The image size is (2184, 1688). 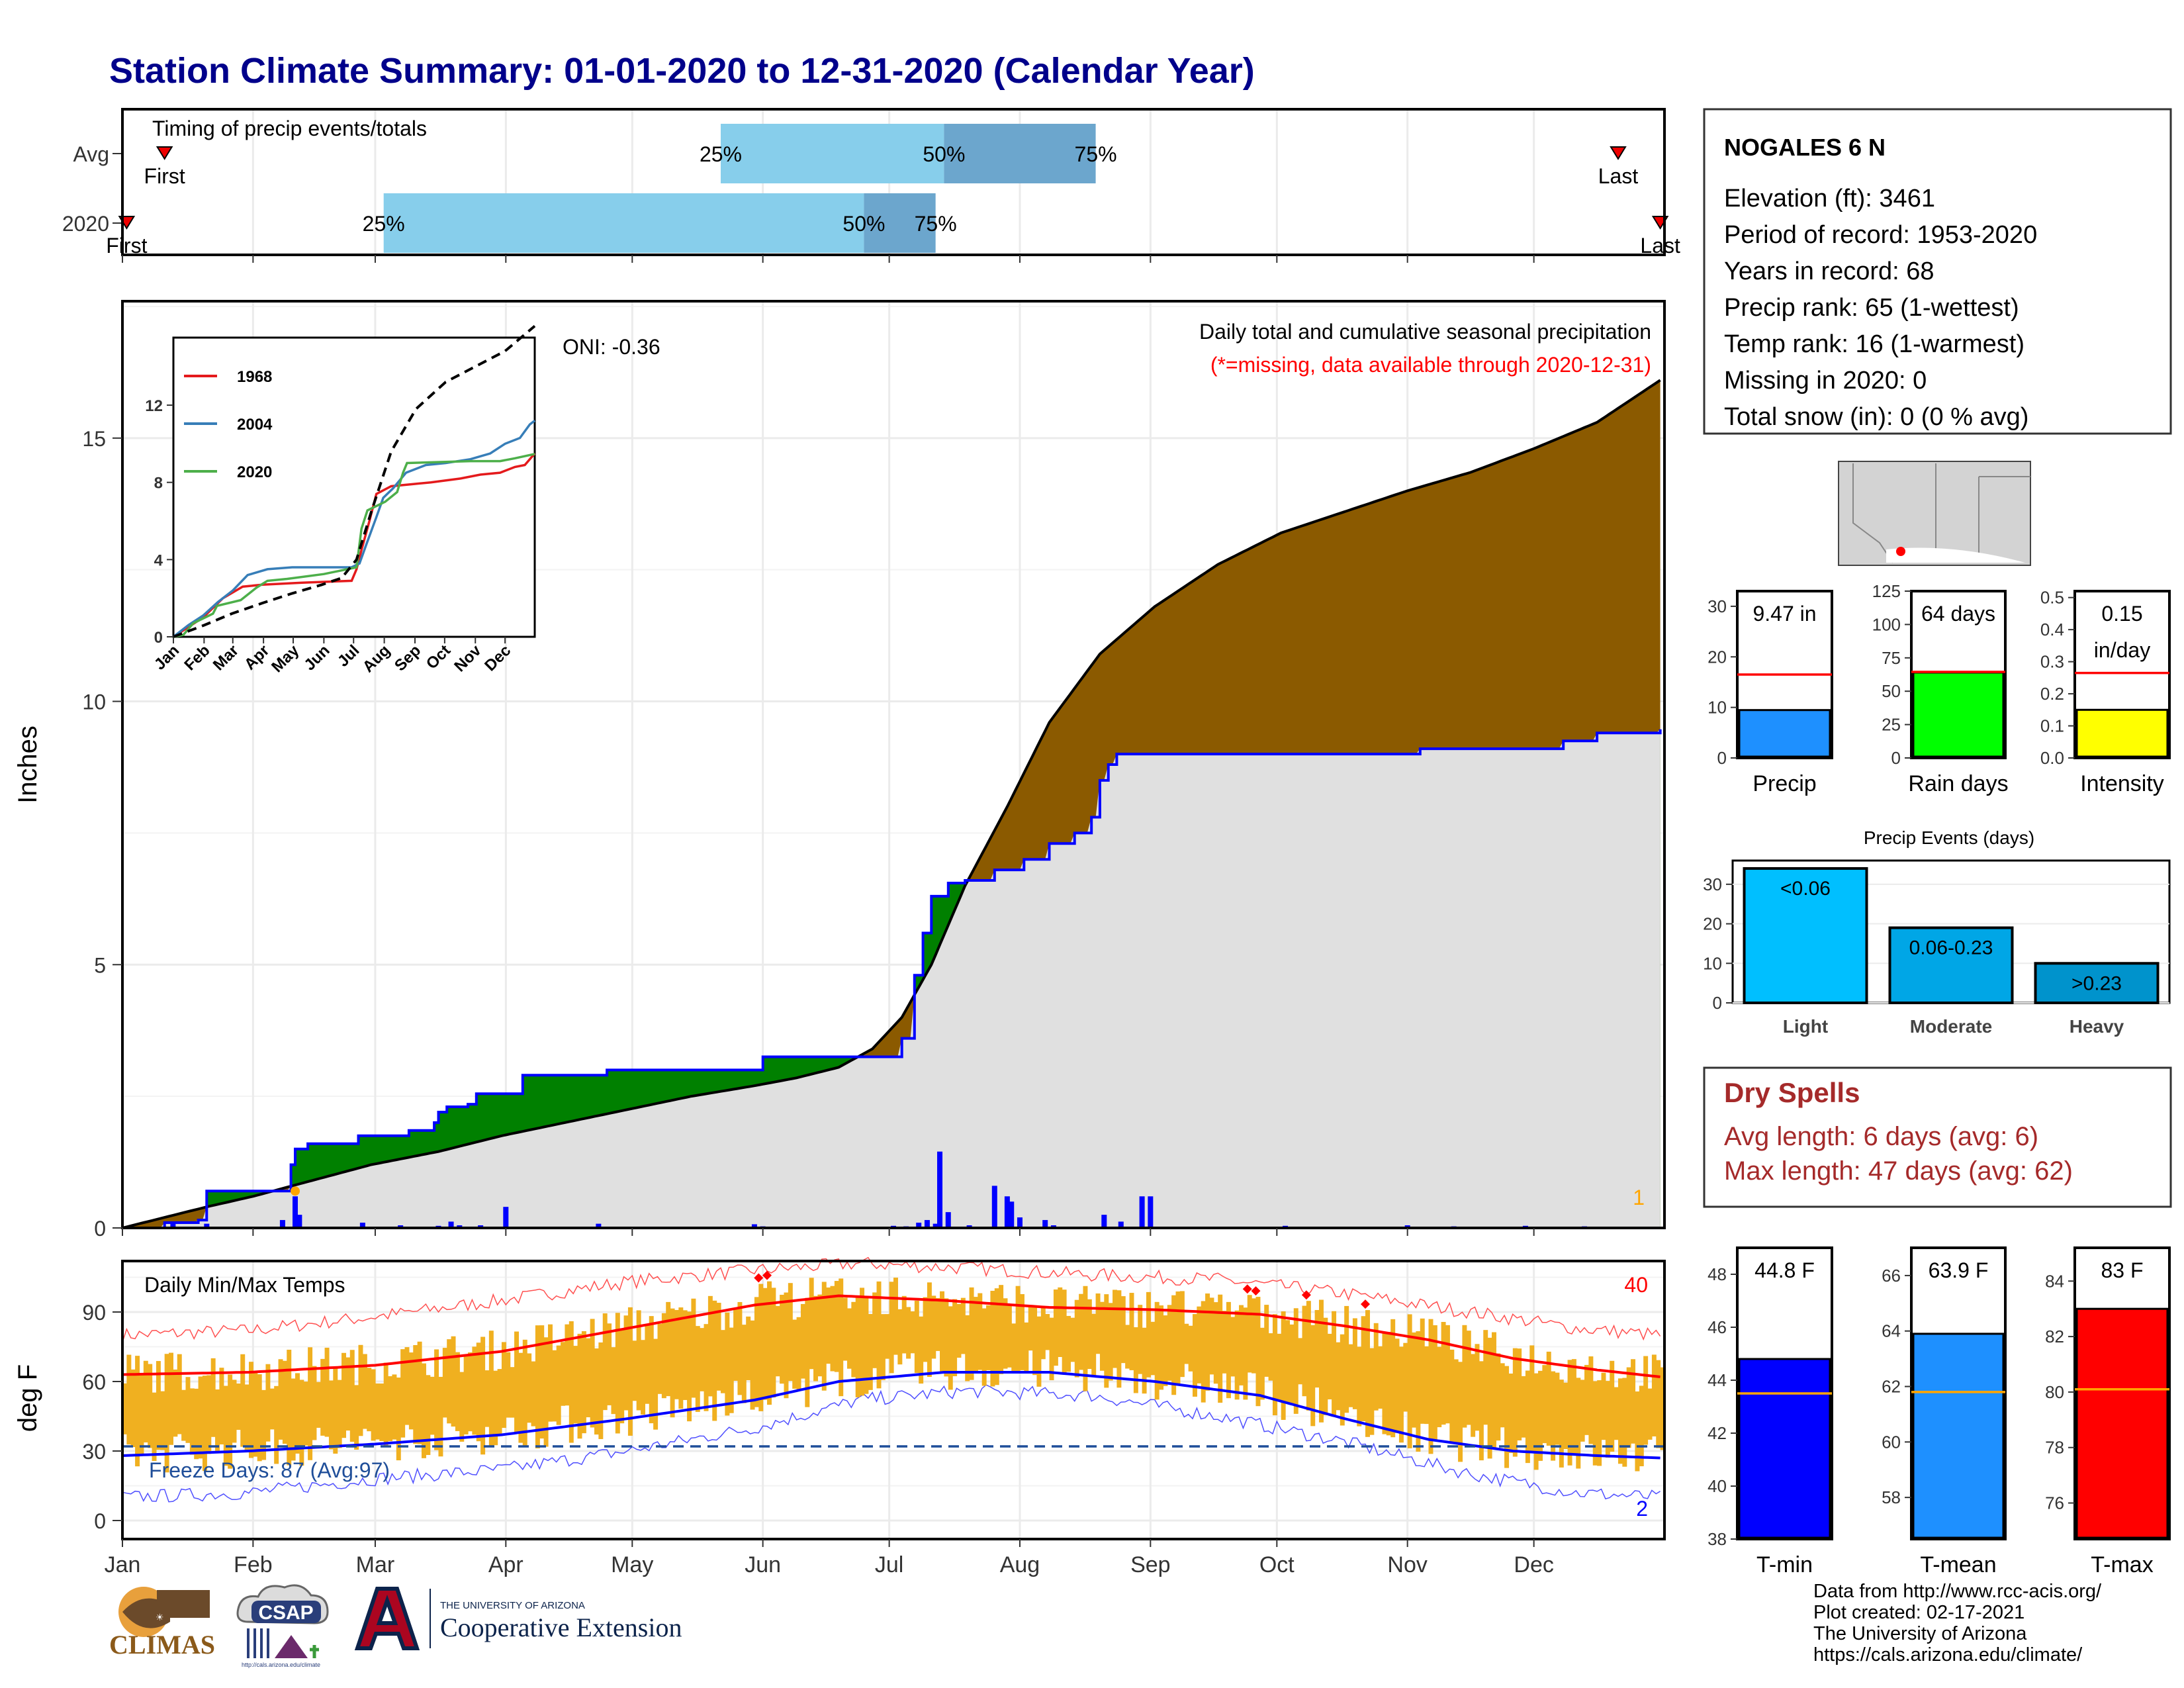 What do you see at coordinates (1891, 658) in the screenshot?
I see `precip-summary-1-tick-label: 75` at bounding box center [1891, 658].